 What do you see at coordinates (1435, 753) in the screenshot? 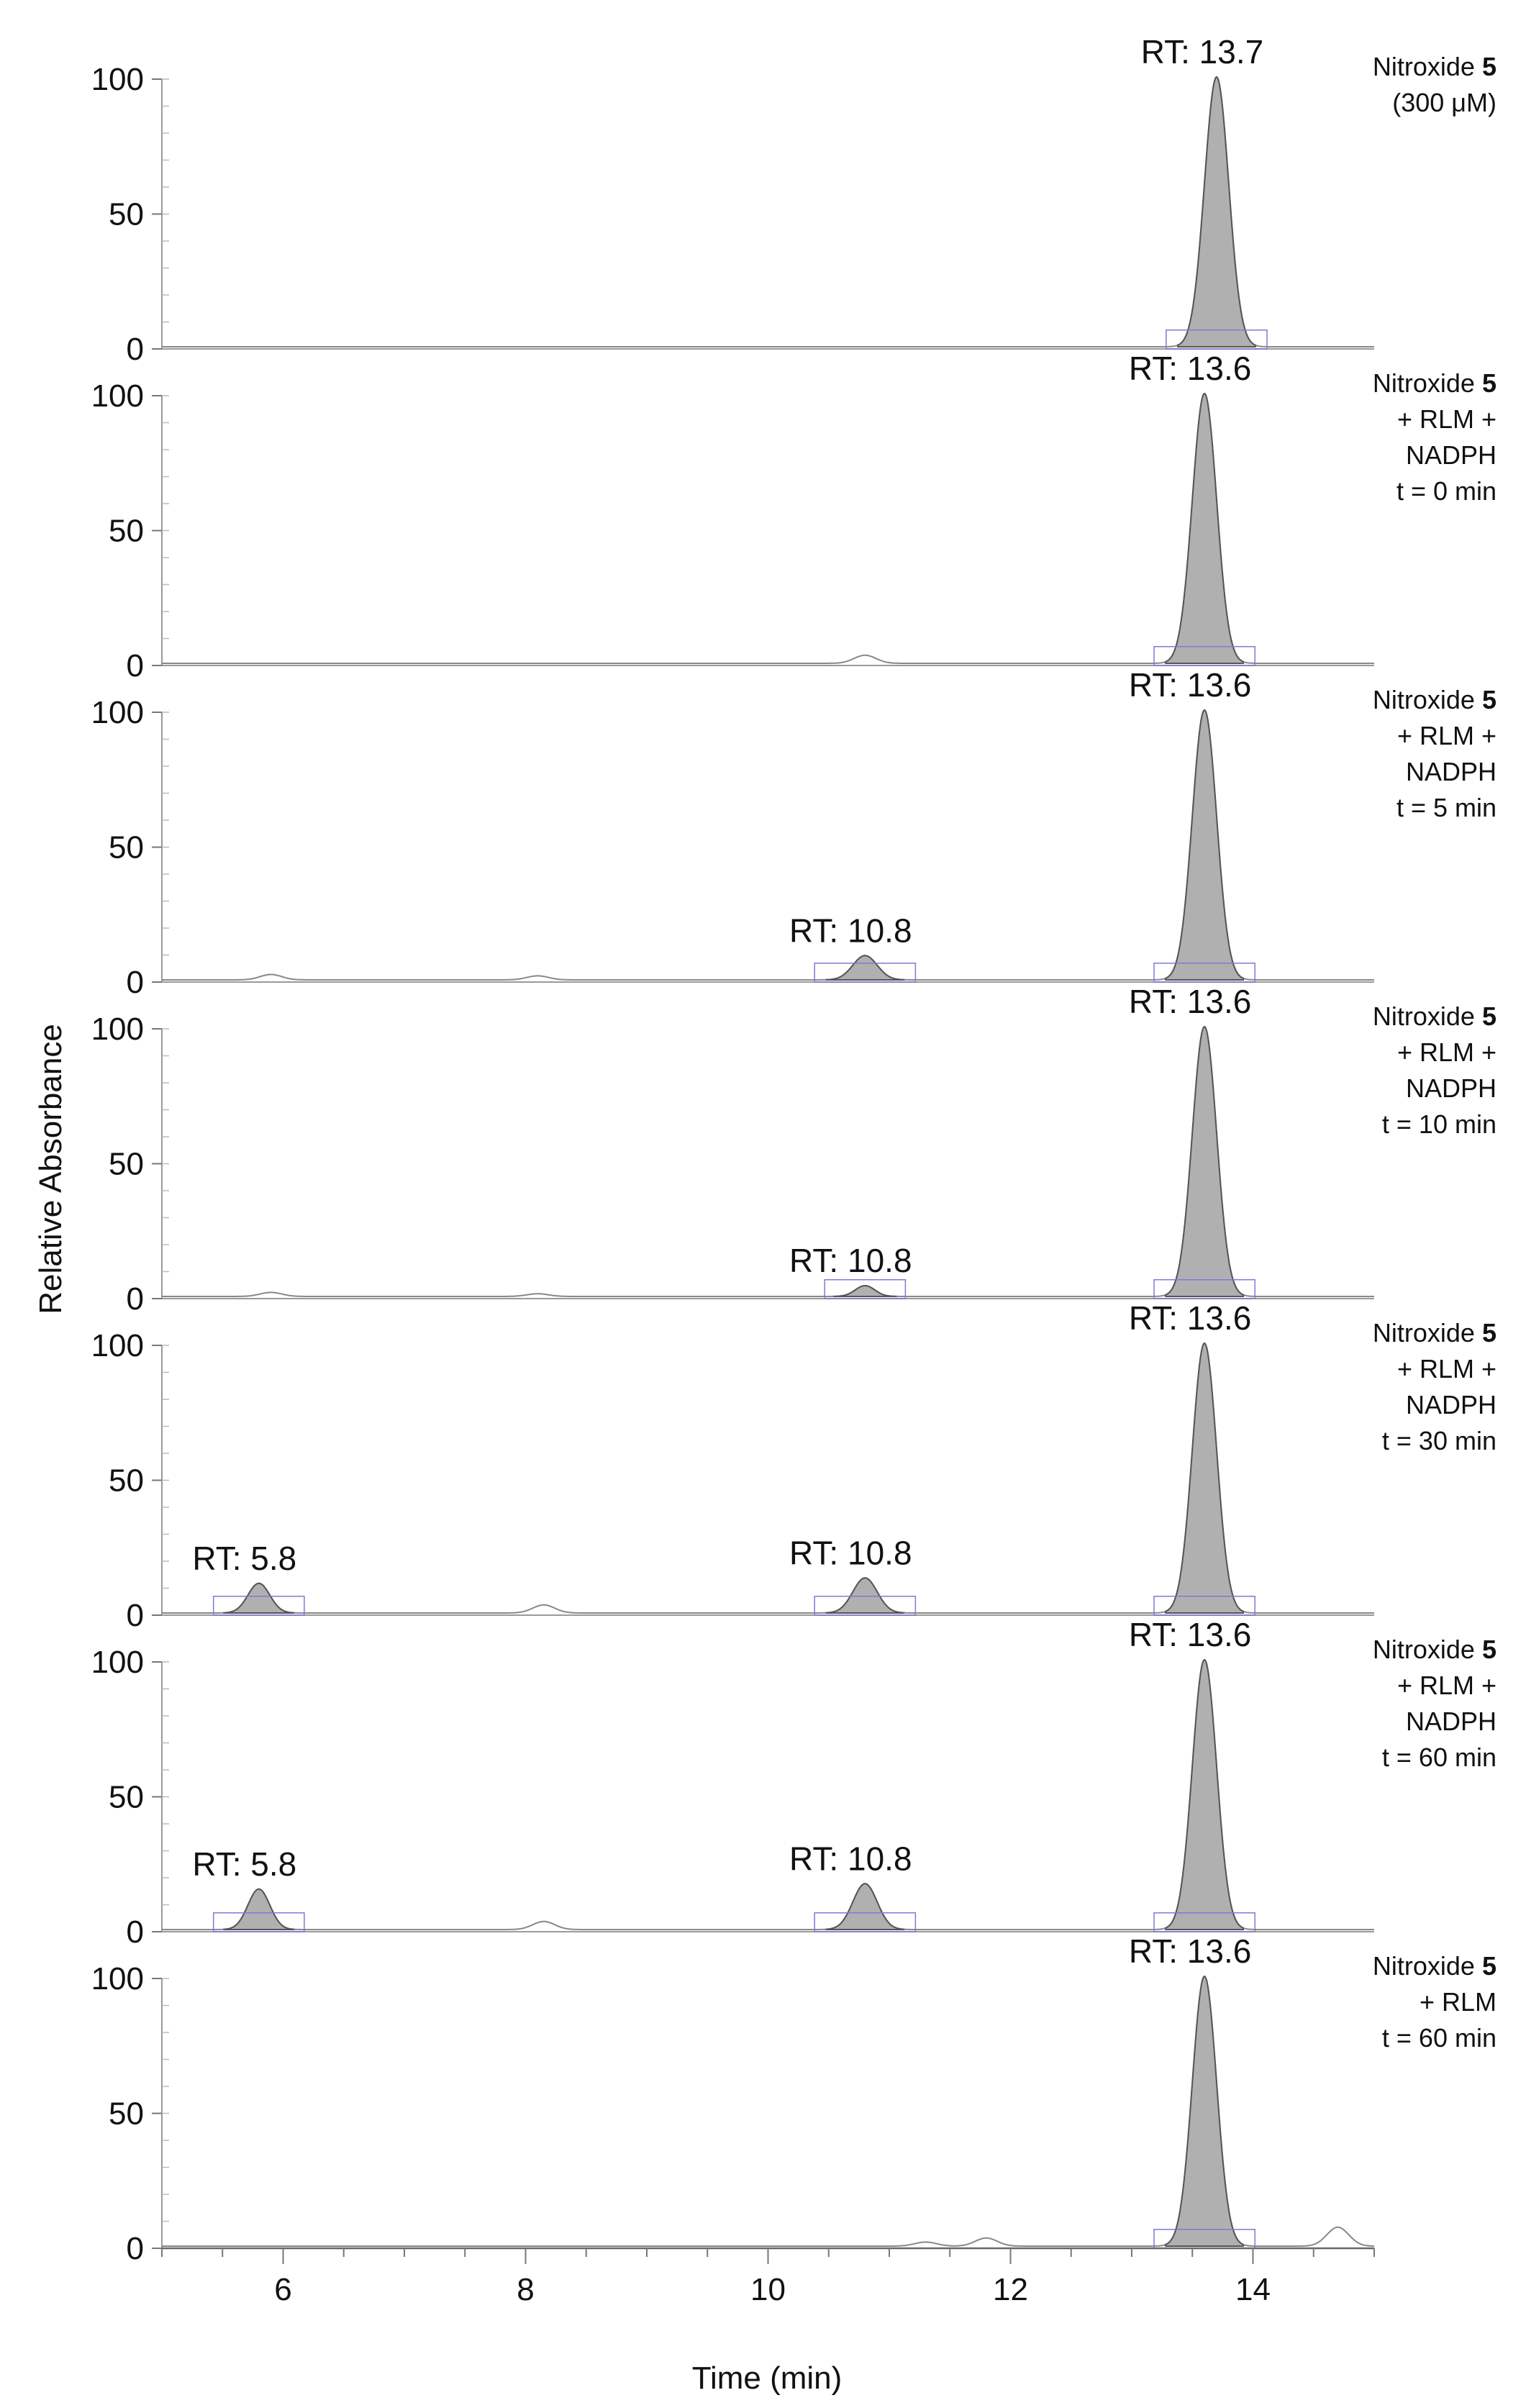
I see `condition-label: Nitroxide 5 + RLM + NADPH t = 5 min` at bounding box center [1435, 753].